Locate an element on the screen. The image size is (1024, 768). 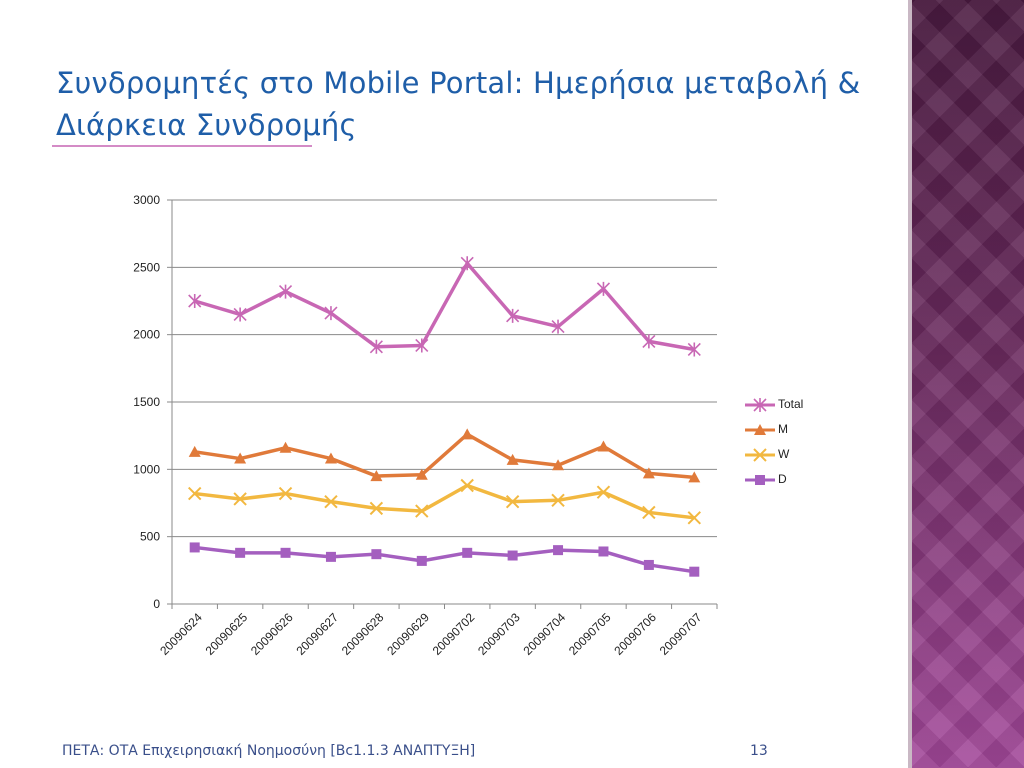
x-tick-label: 20090707 is located at coordinates (681, 634).